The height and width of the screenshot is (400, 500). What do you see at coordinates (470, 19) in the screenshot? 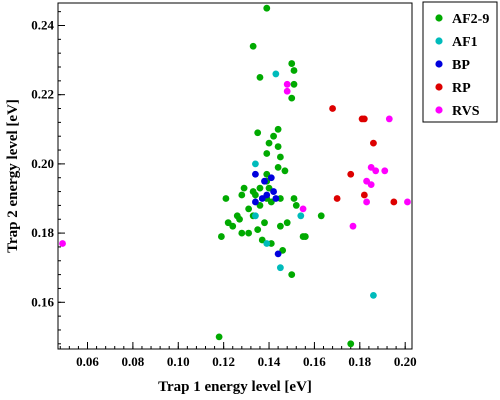
I see `legend-label: AF2-9` at bounding box center [470, 19].